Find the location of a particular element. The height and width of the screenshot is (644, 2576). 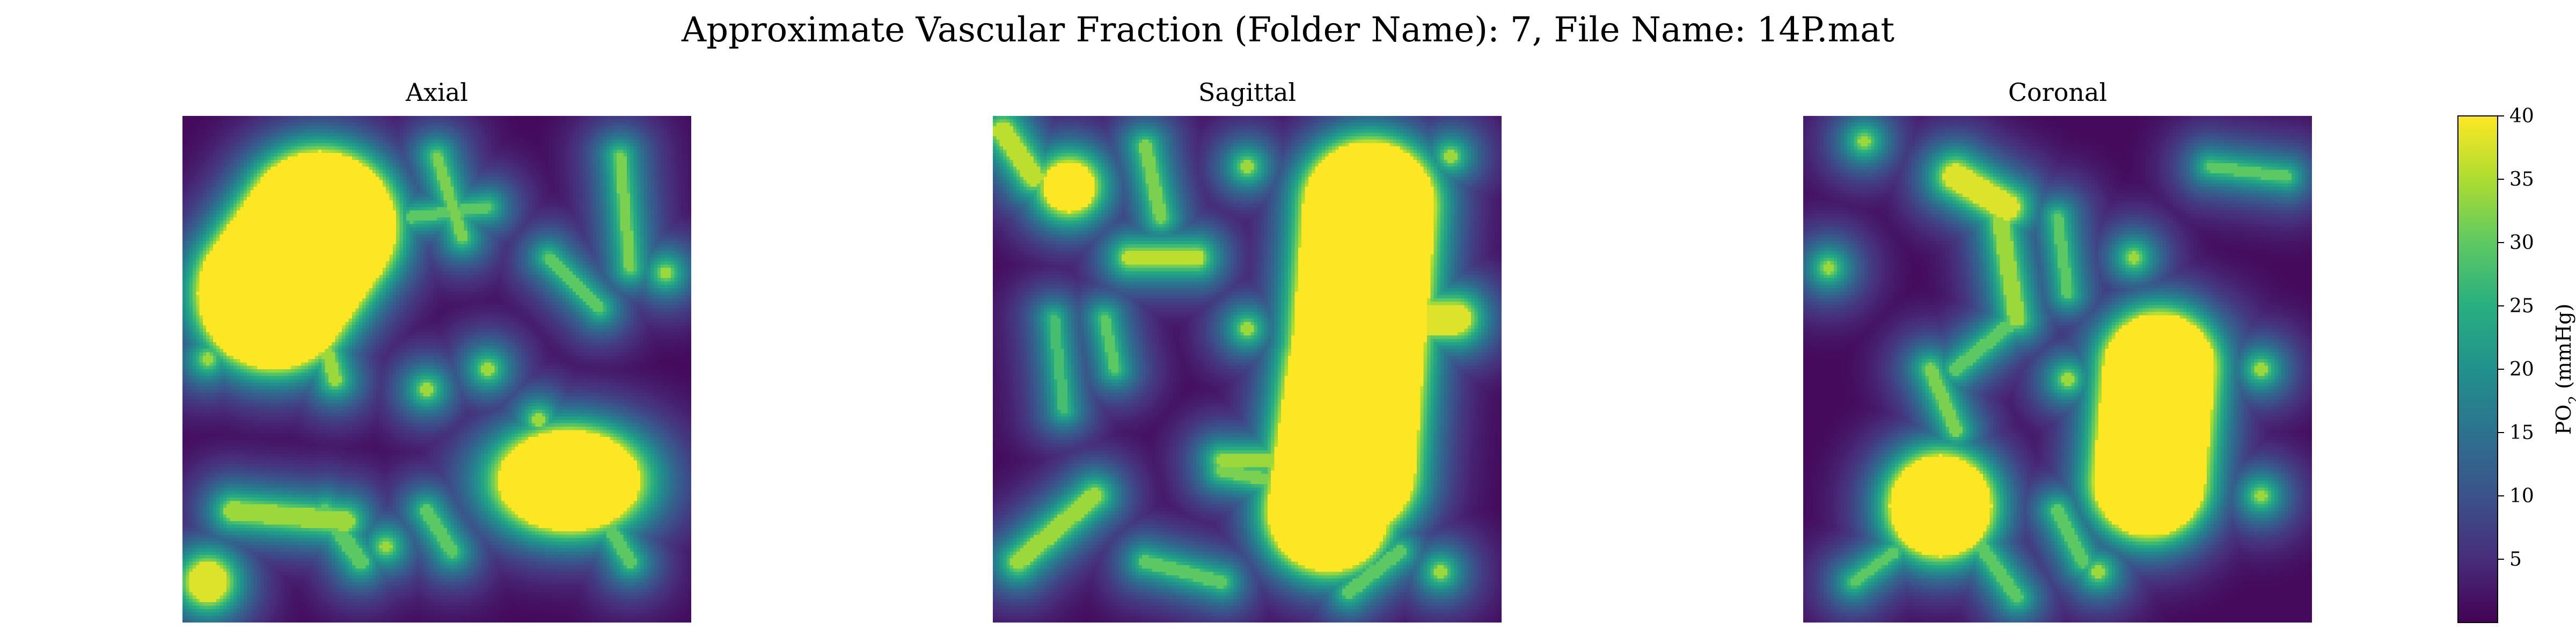

panel-title-coronal: Coronal is located at coordinates (2057, 92).